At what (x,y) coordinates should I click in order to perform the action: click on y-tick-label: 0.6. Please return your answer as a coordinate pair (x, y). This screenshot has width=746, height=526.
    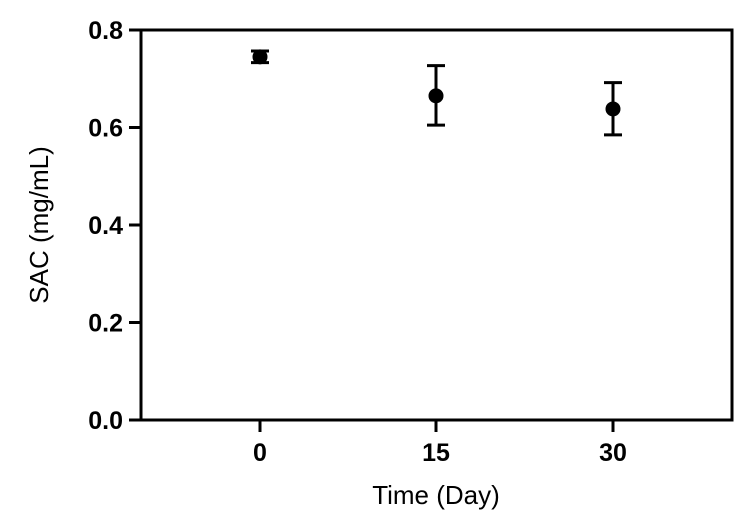
    Looking at the image, I should click on (105, 129).